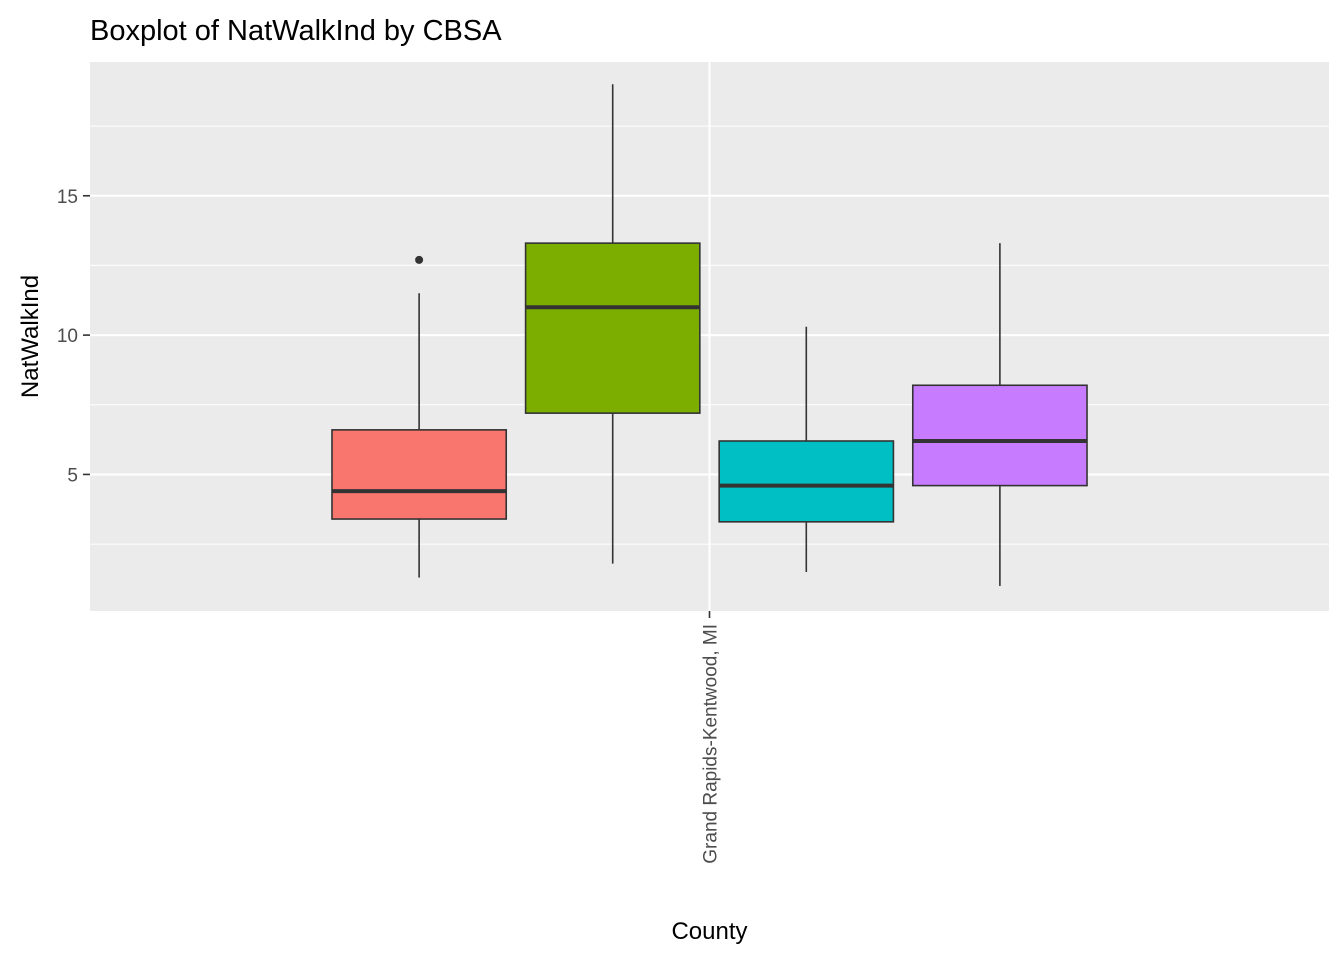  Describe the element at coordinates (30, 336) in the screenshot. I see `y-axis-title: NatWalkInd` at that location.